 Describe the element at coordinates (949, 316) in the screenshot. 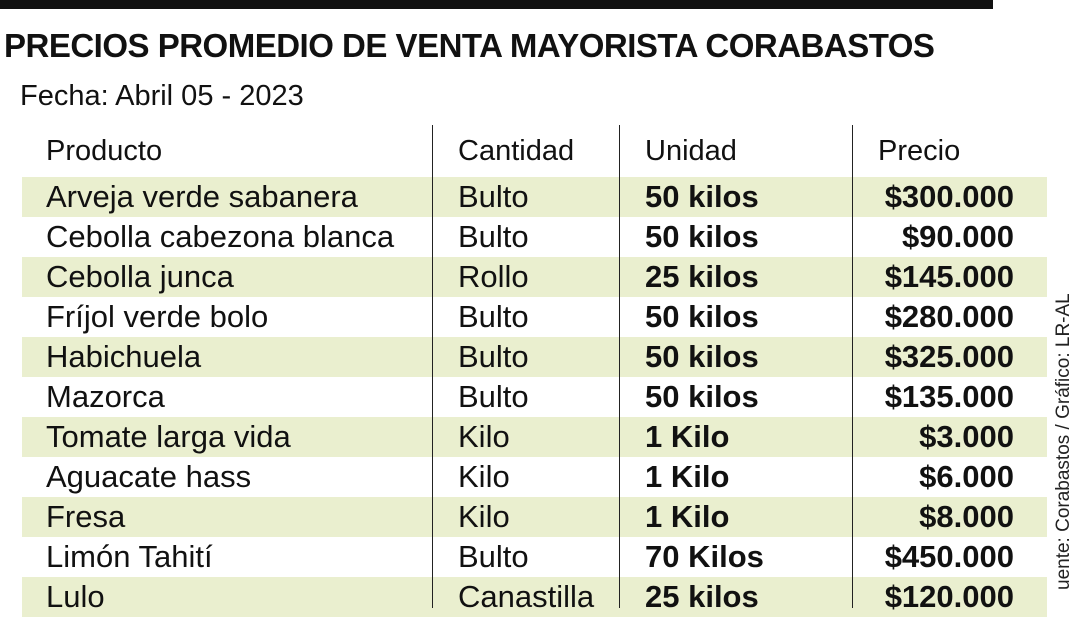

I see `cell-precio: $280.000` at that location.